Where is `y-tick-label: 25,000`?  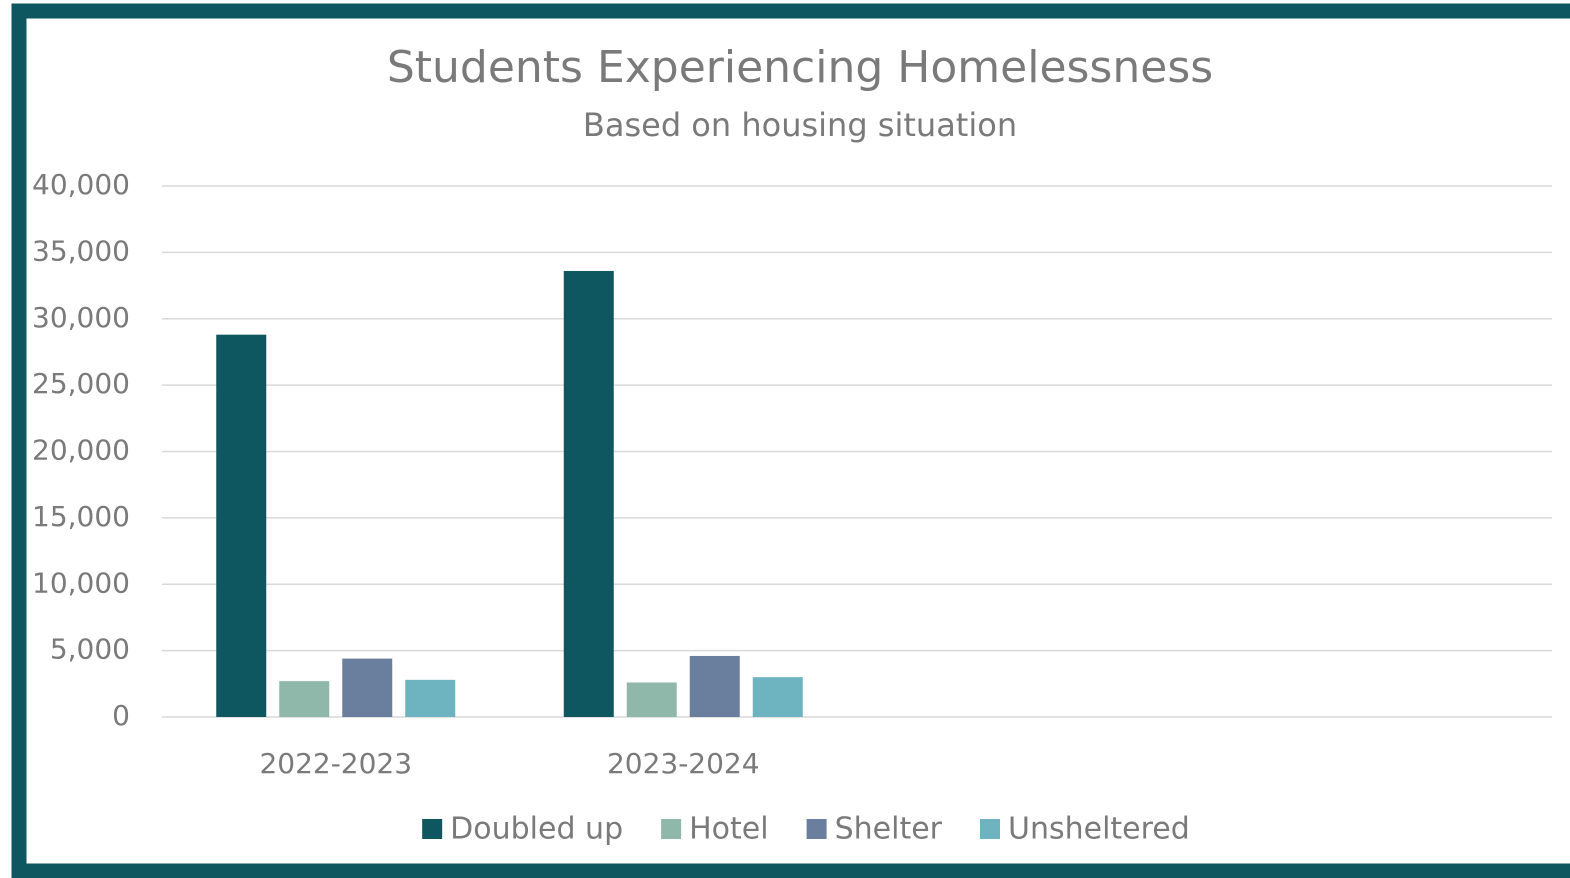
y-tick-label: 25,000 is located at coordinates (81, 383).